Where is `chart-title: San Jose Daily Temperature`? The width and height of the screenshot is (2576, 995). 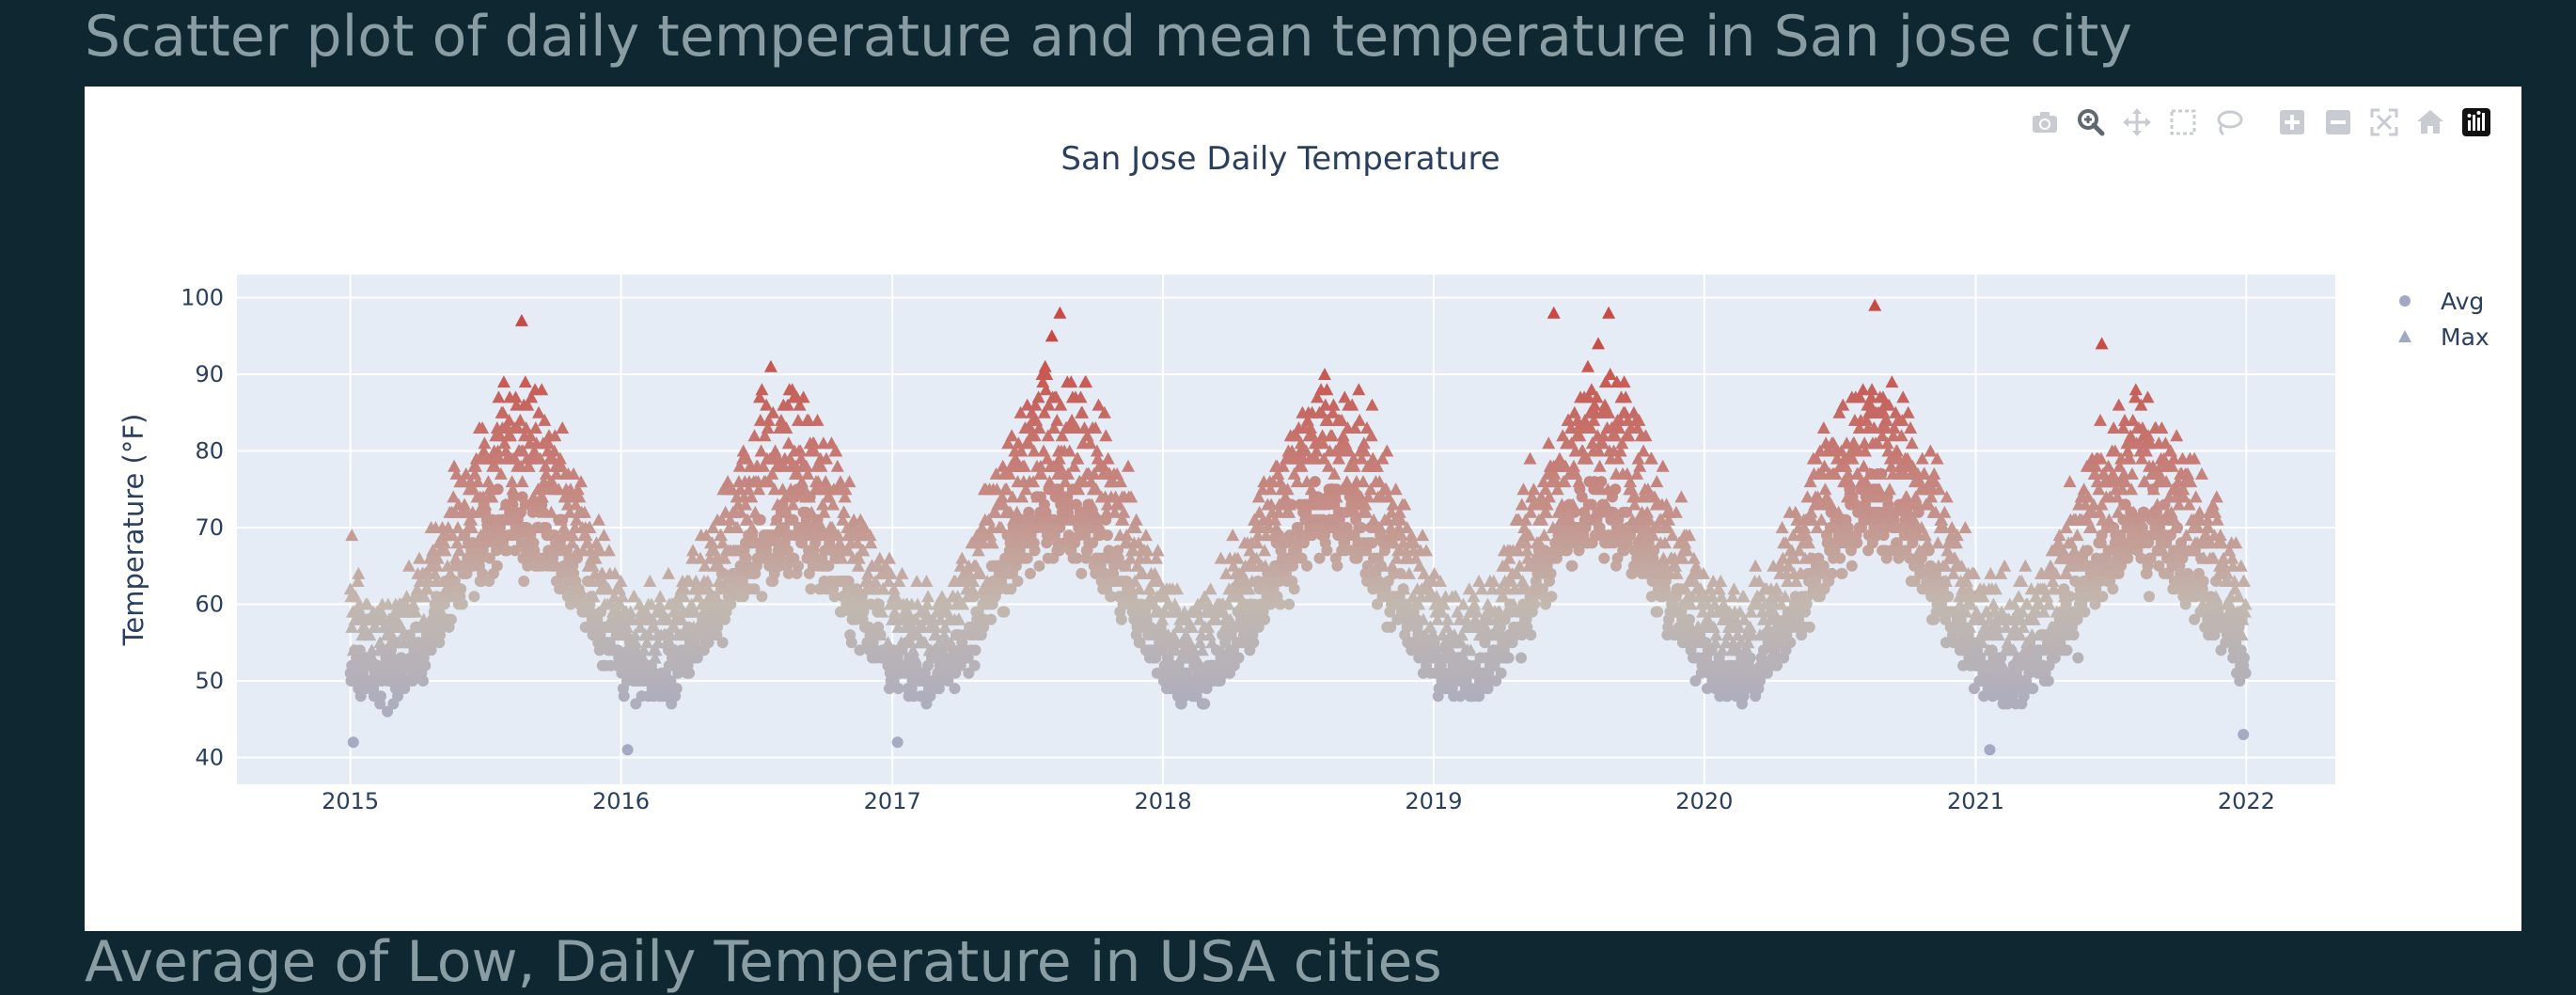
chart-title: San Jose Daily Temperature is located at coordinates (1280, 159).